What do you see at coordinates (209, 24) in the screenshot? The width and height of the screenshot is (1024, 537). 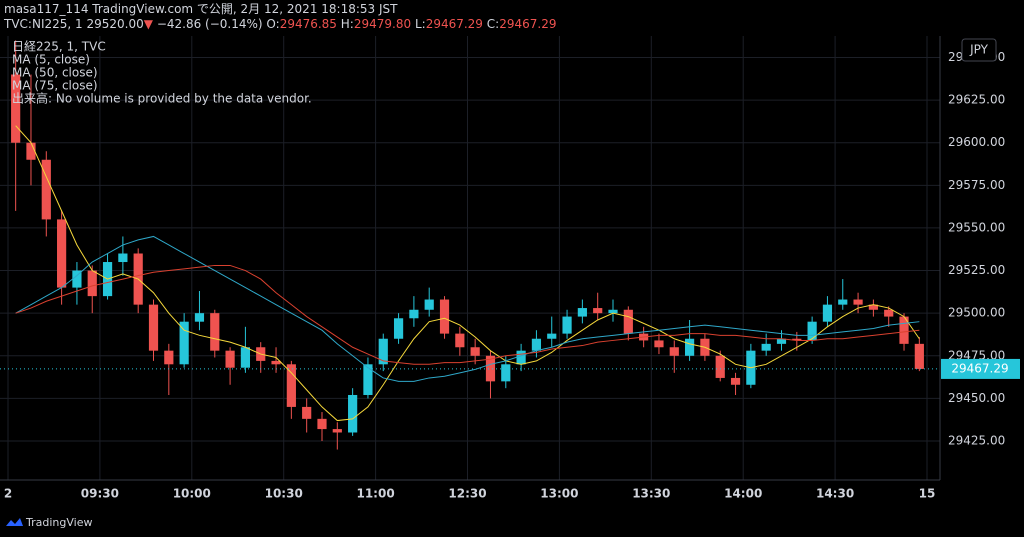 I see `change: −42.86 (−0.14%)` at bounding box center [209, 24].